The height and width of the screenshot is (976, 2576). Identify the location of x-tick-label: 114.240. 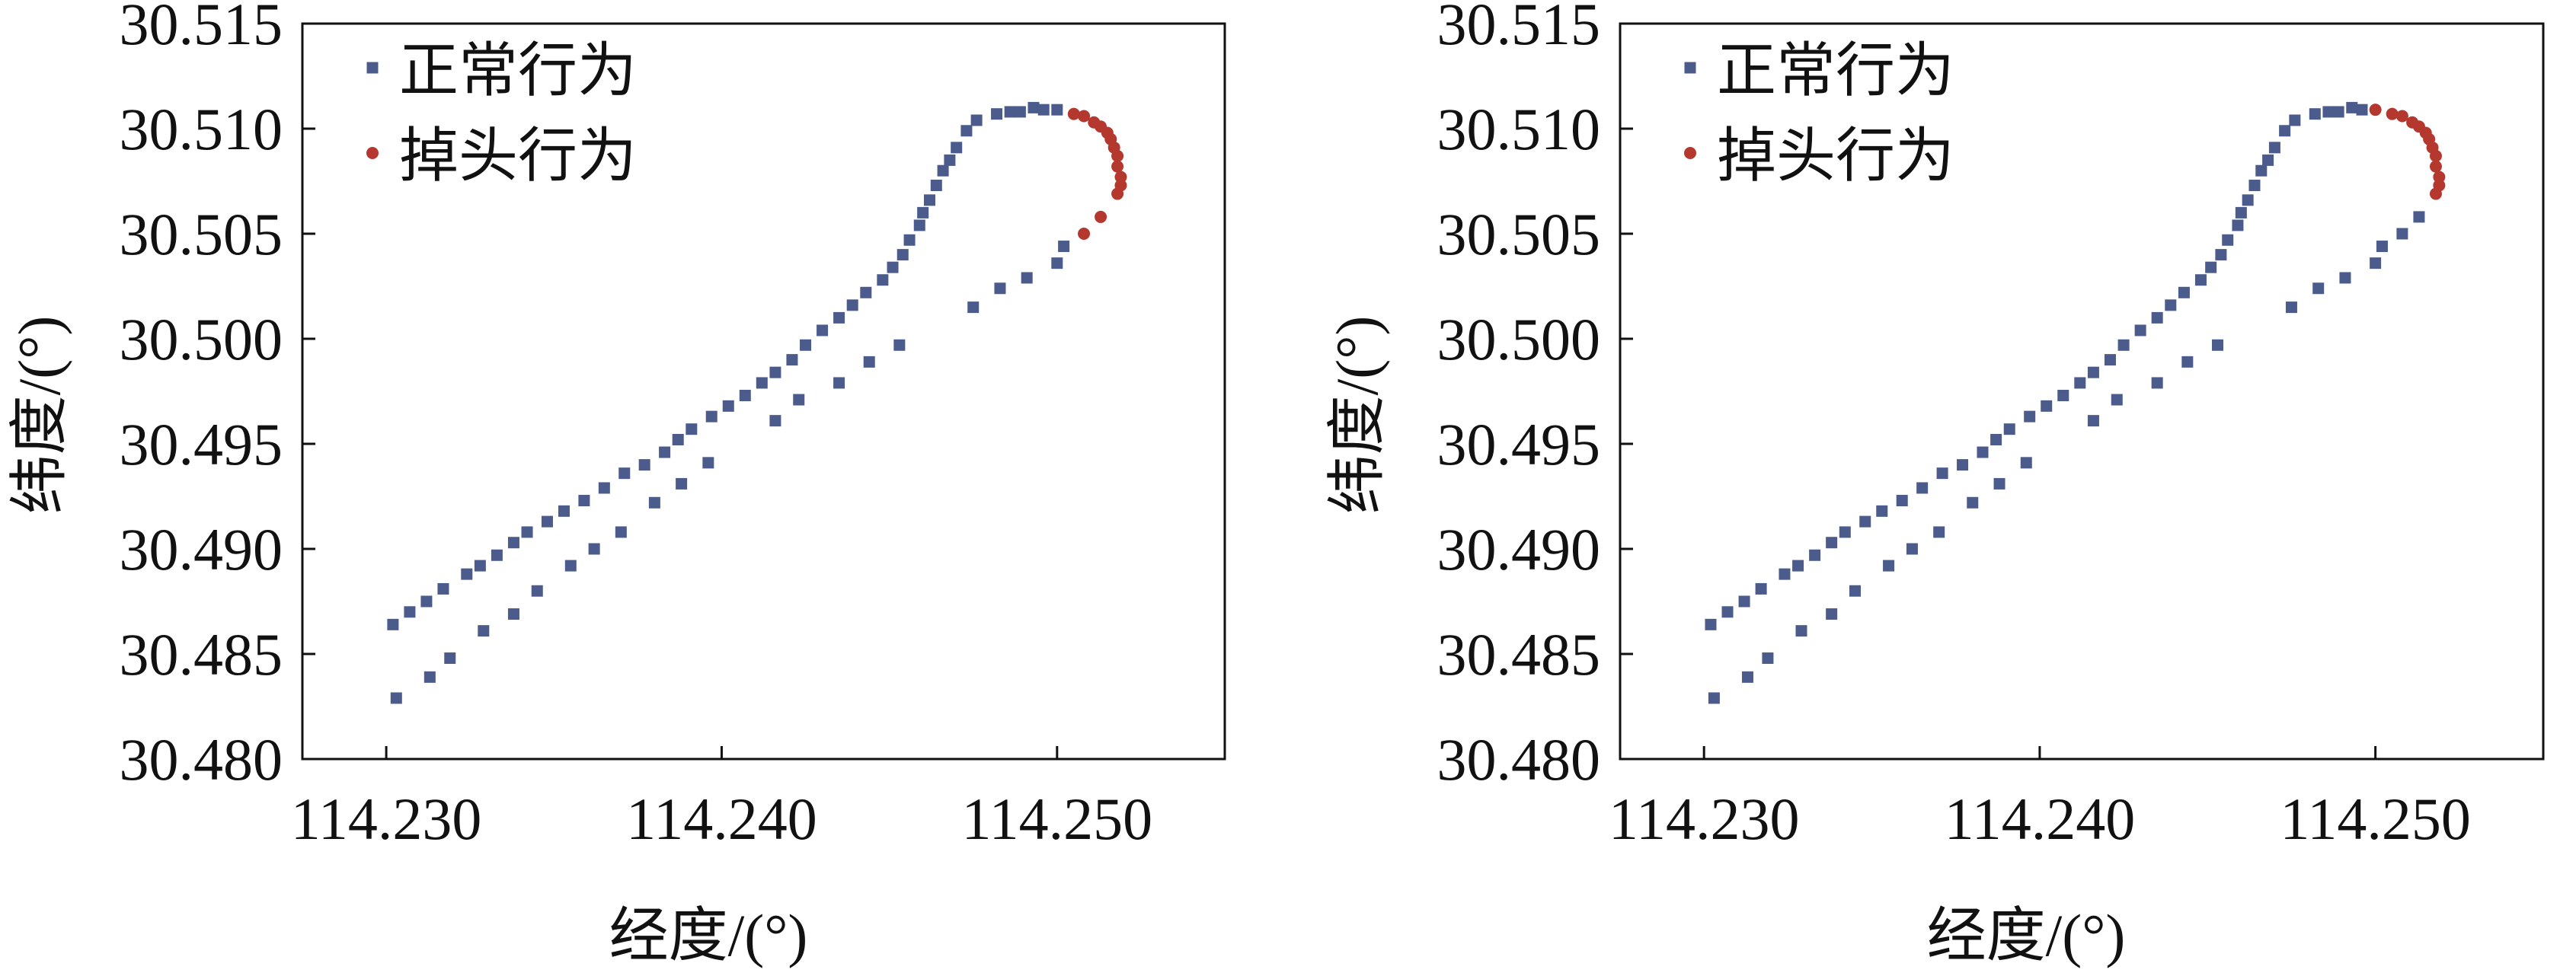
(721, 819).